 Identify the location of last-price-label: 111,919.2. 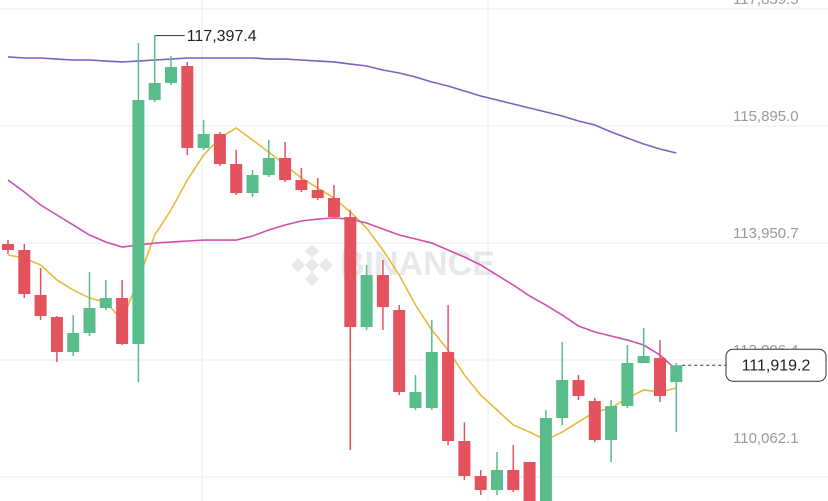
(776, 365).